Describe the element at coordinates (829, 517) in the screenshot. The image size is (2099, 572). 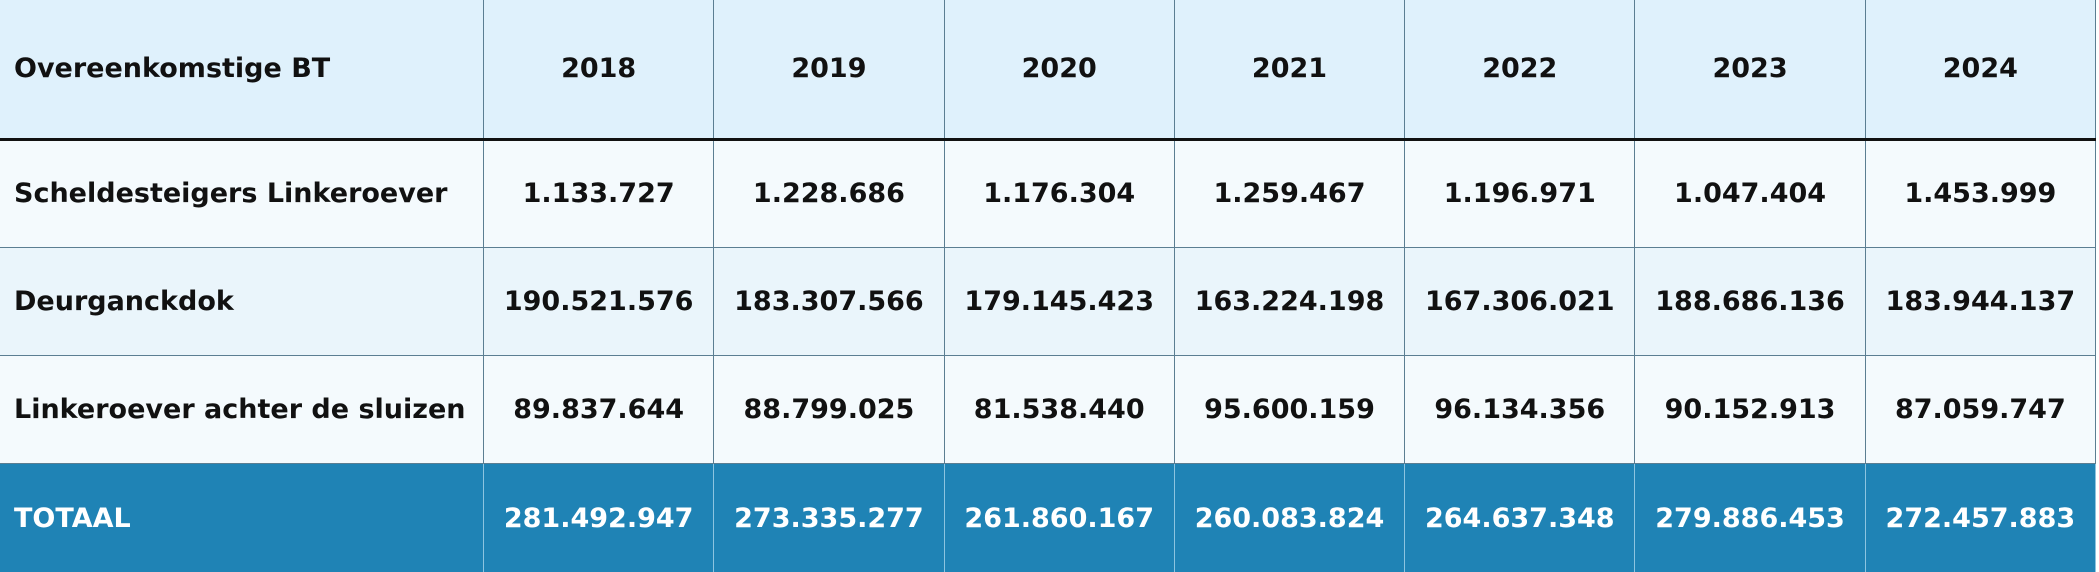
I see `total-cell: 273.335.277` at that location.